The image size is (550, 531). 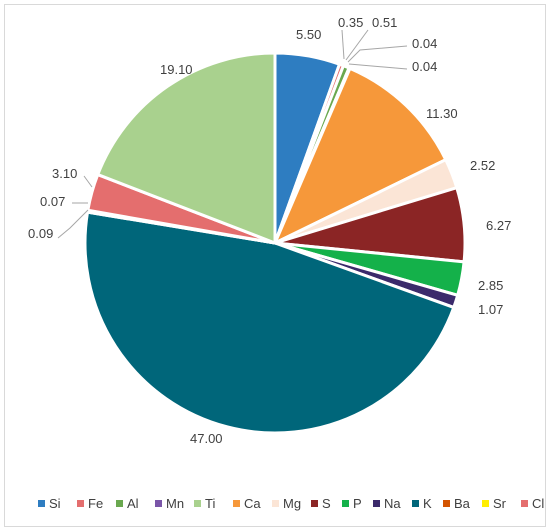 What do you see at coordinates (376, 503) in the screenshot?
I see `legend-swatch-na` at bounding box center [376, 503].